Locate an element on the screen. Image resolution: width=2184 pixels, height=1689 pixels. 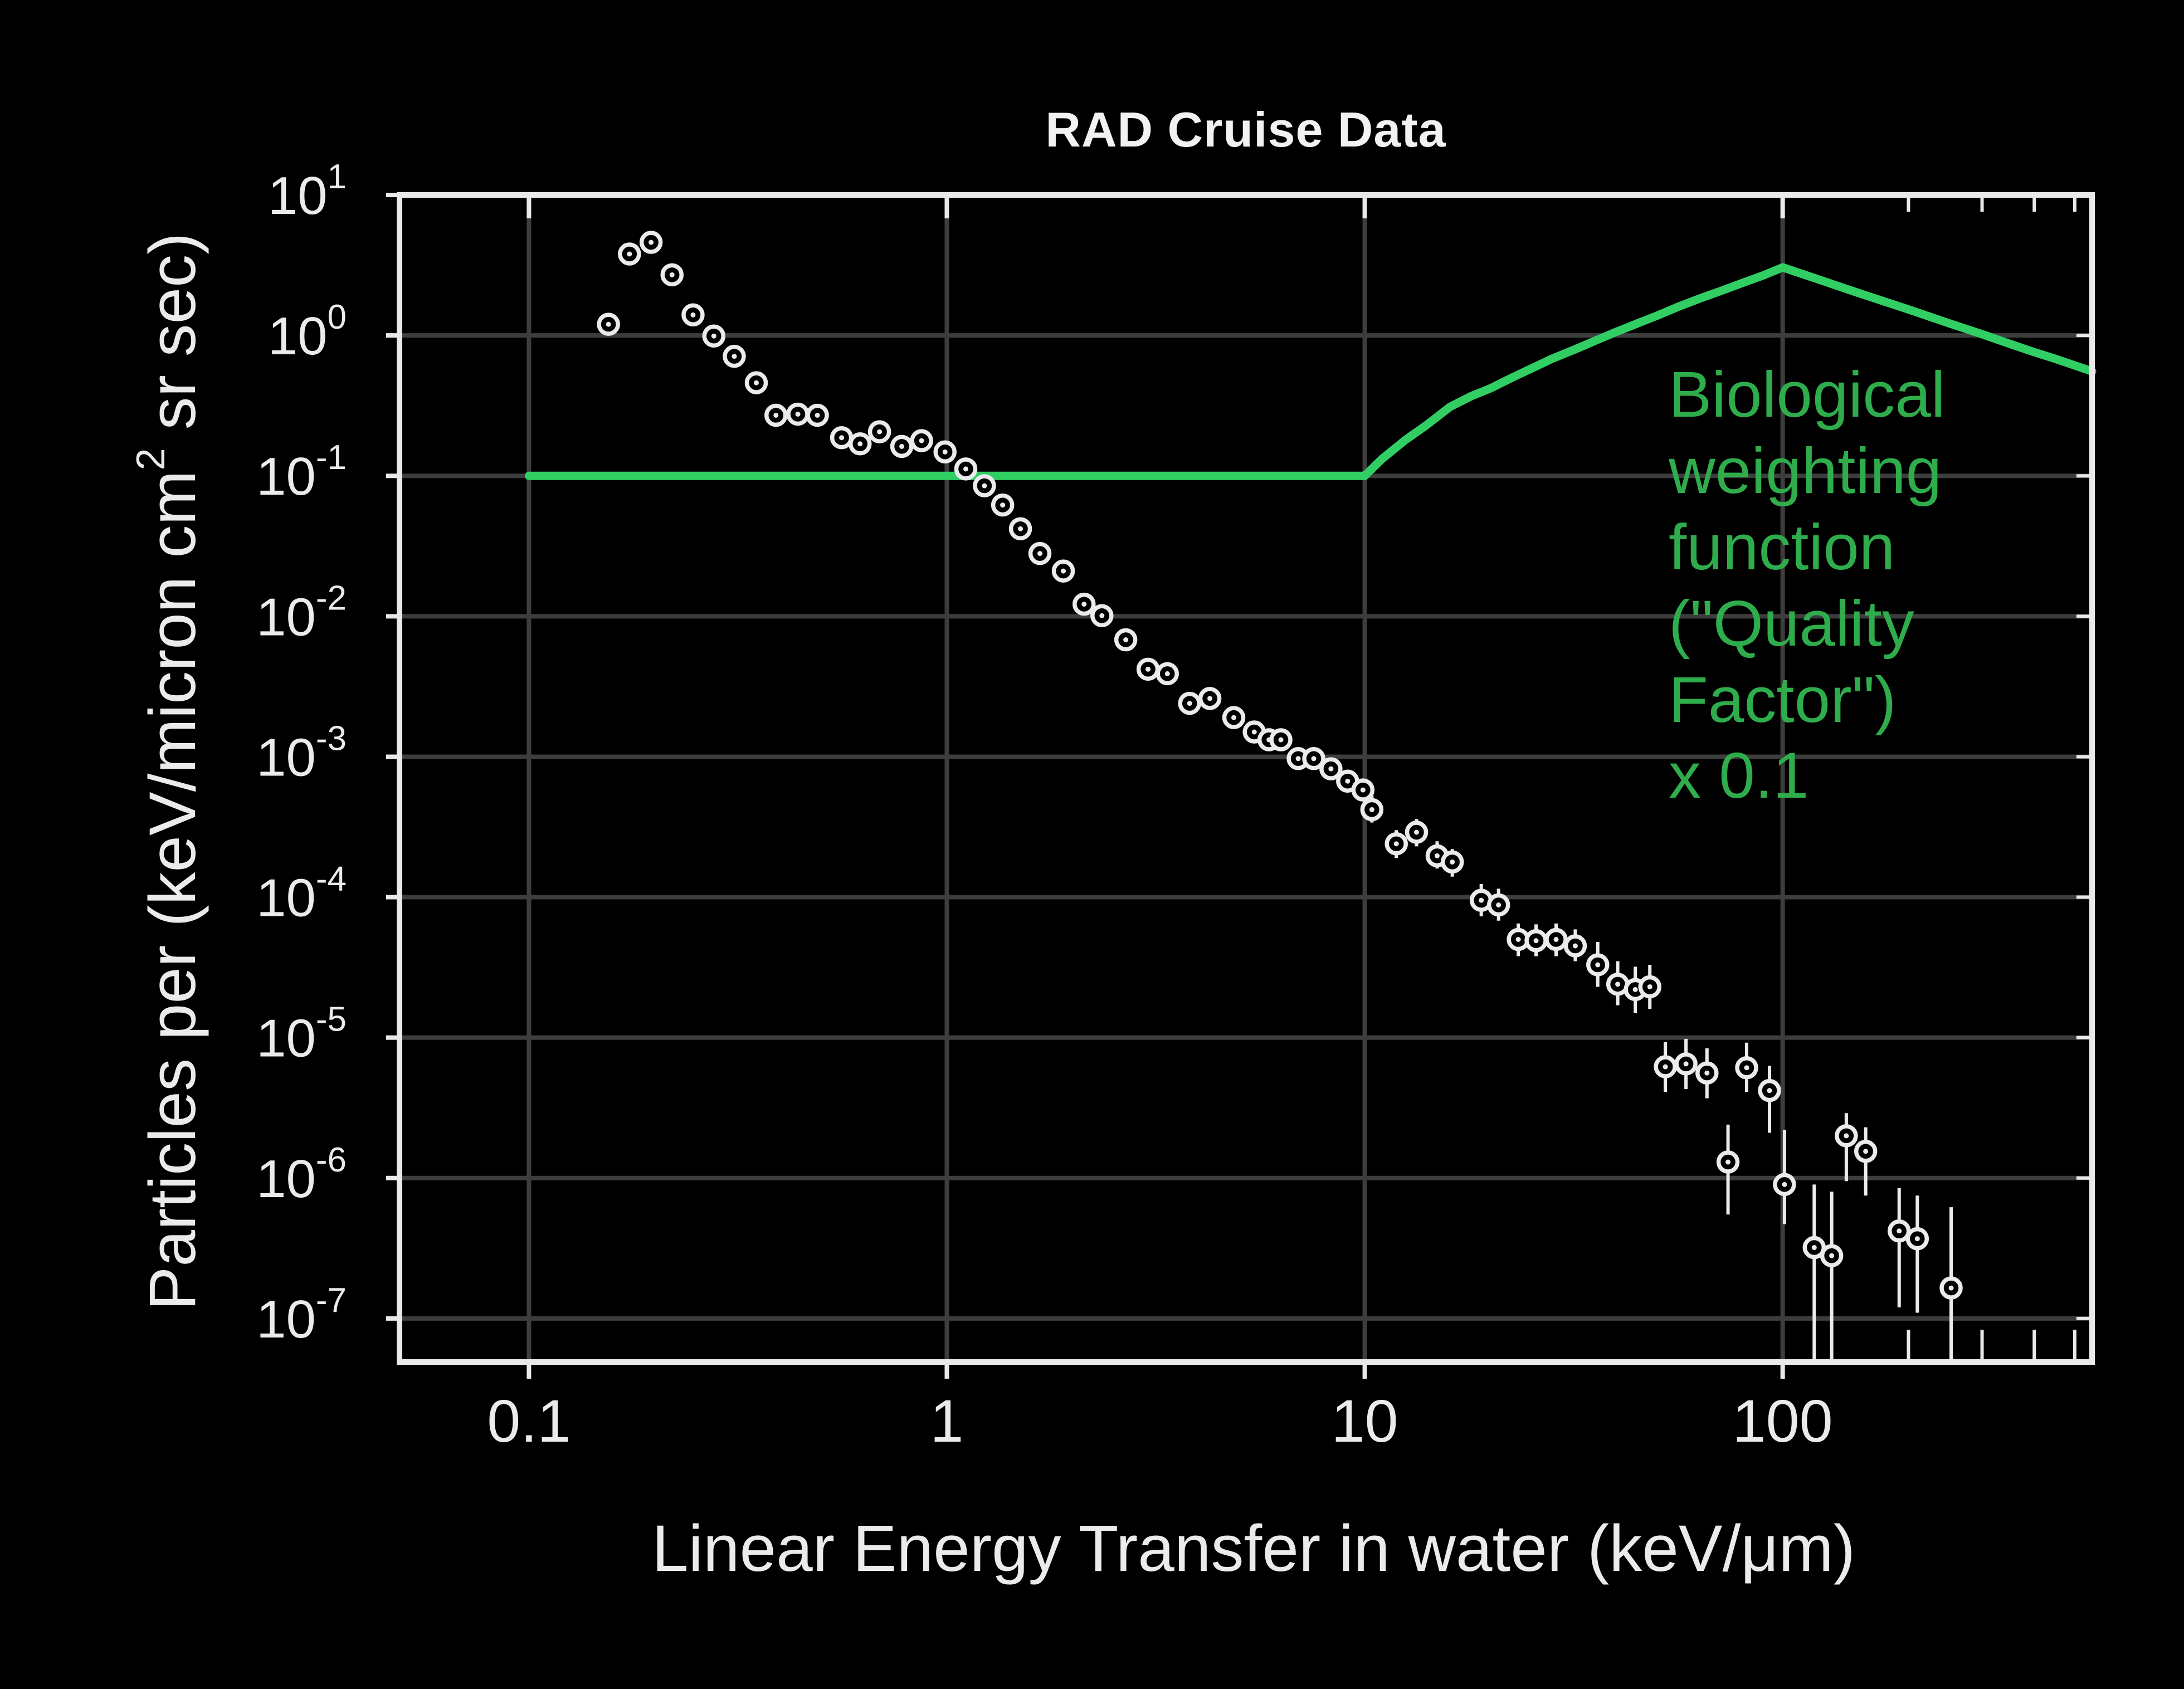
y-tick-exponent: -6 is located at coordinates (331, 1160).